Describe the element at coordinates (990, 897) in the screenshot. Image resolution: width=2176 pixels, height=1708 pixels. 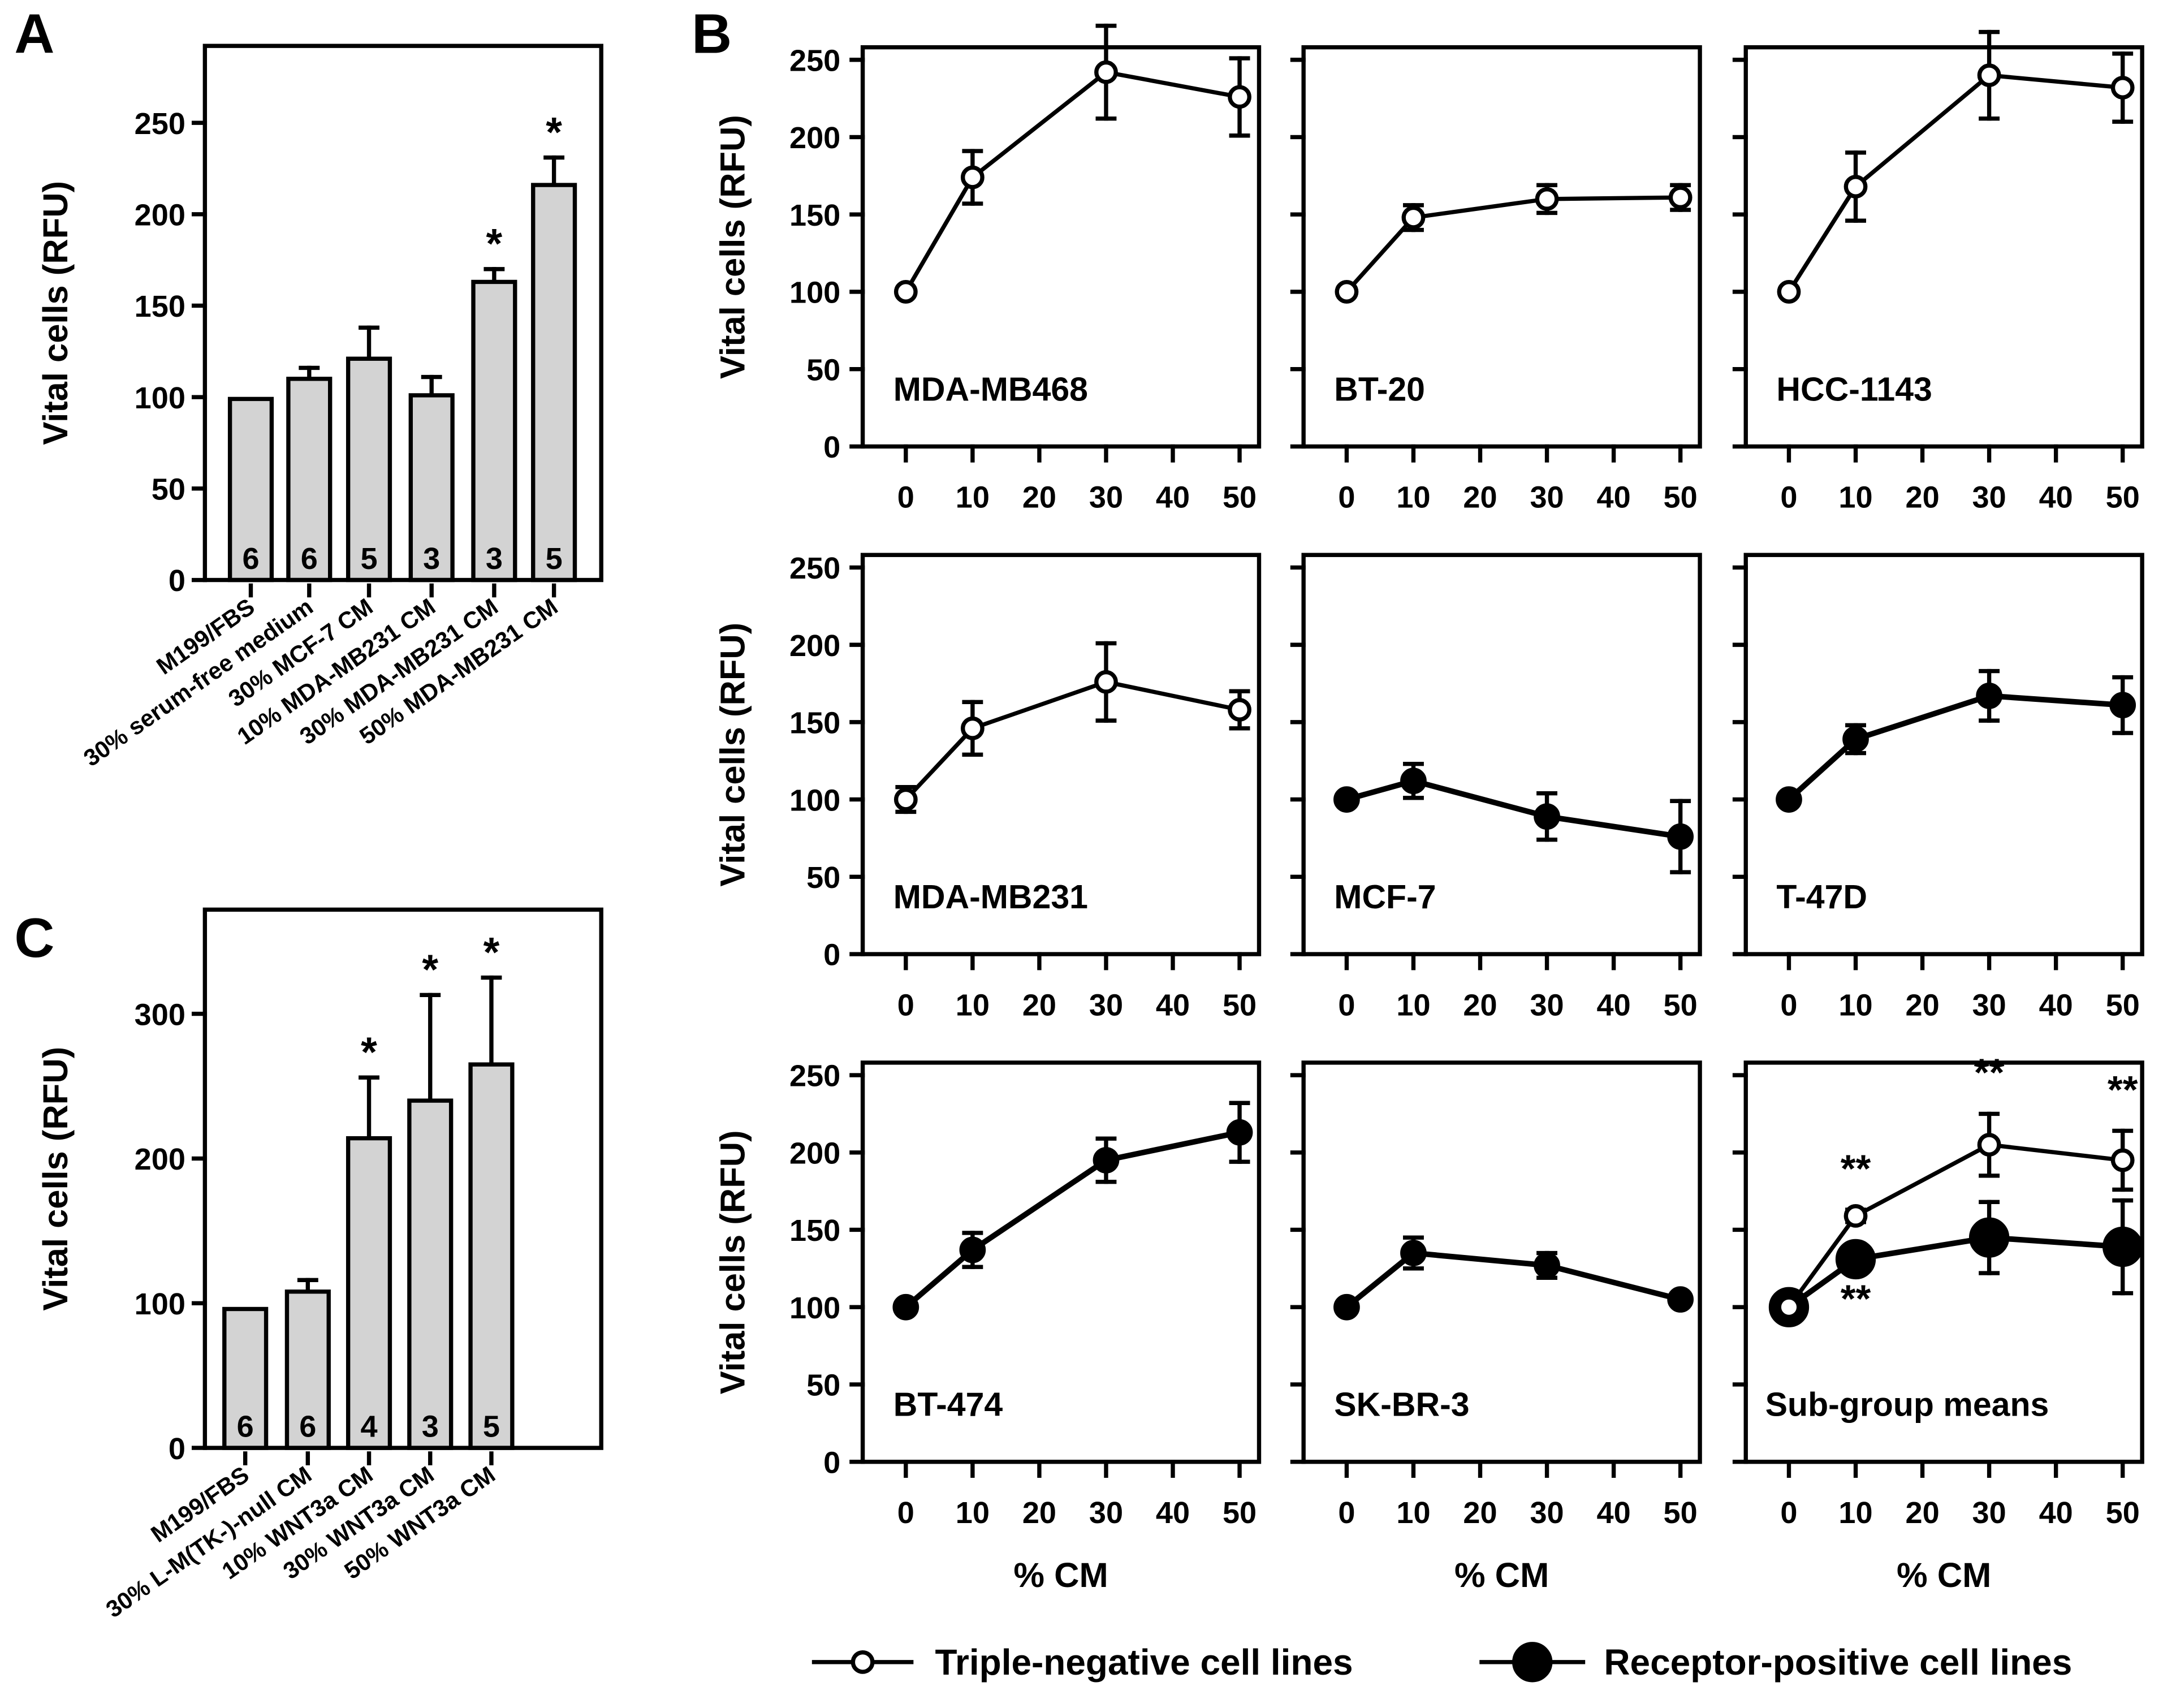
I see `cell-line-label: MDA-MB231` at that location.